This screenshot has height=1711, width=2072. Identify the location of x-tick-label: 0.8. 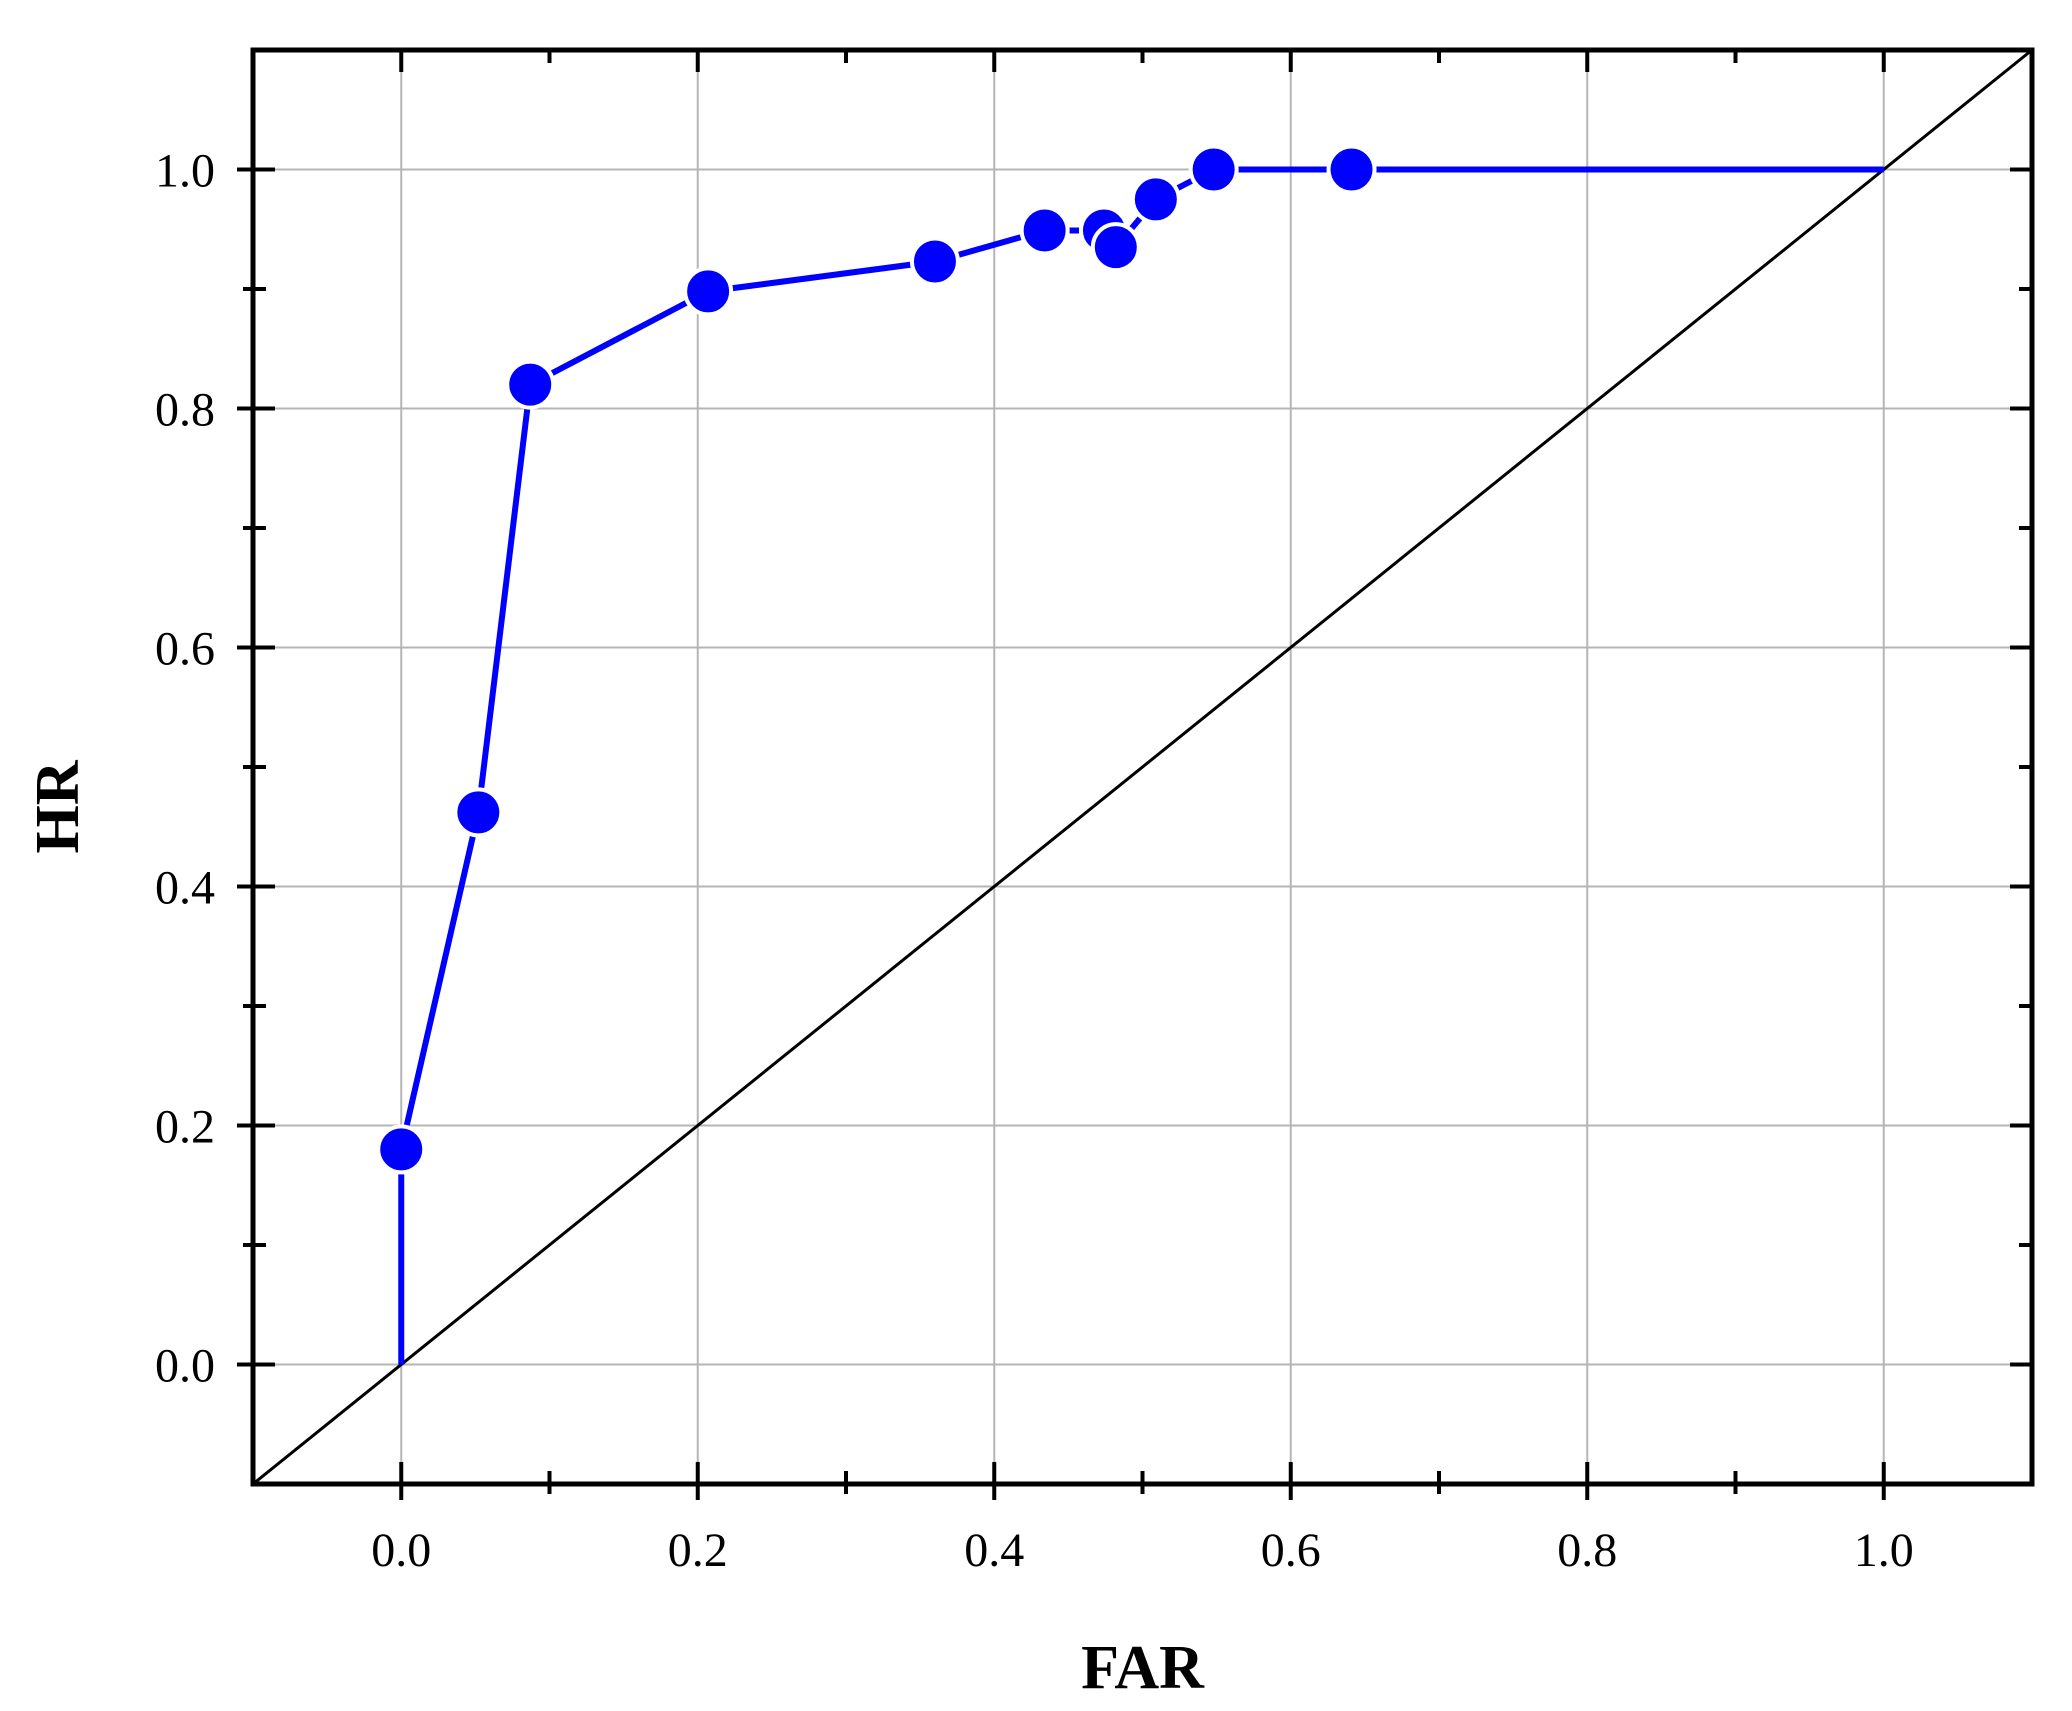
(1587, 1550).